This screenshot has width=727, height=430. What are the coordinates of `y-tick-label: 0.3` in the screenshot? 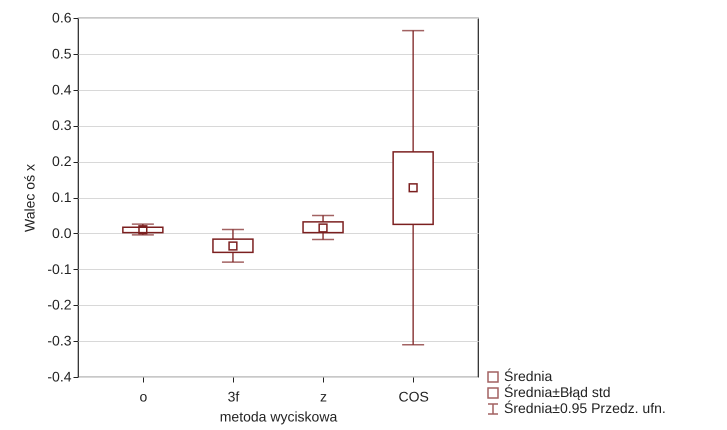 It's located at (62, 125).